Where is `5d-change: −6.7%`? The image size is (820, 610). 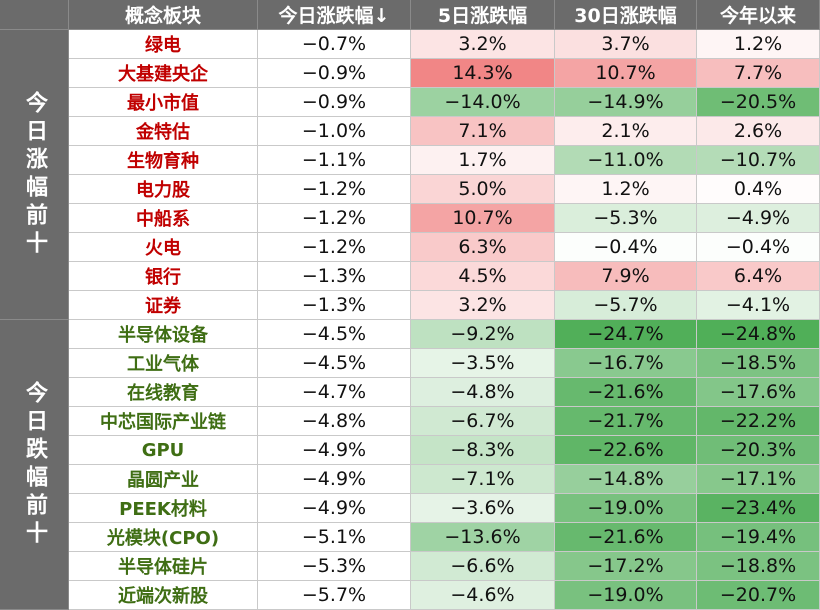
5d-change: −6.7% is located at coordinates (483, 421).